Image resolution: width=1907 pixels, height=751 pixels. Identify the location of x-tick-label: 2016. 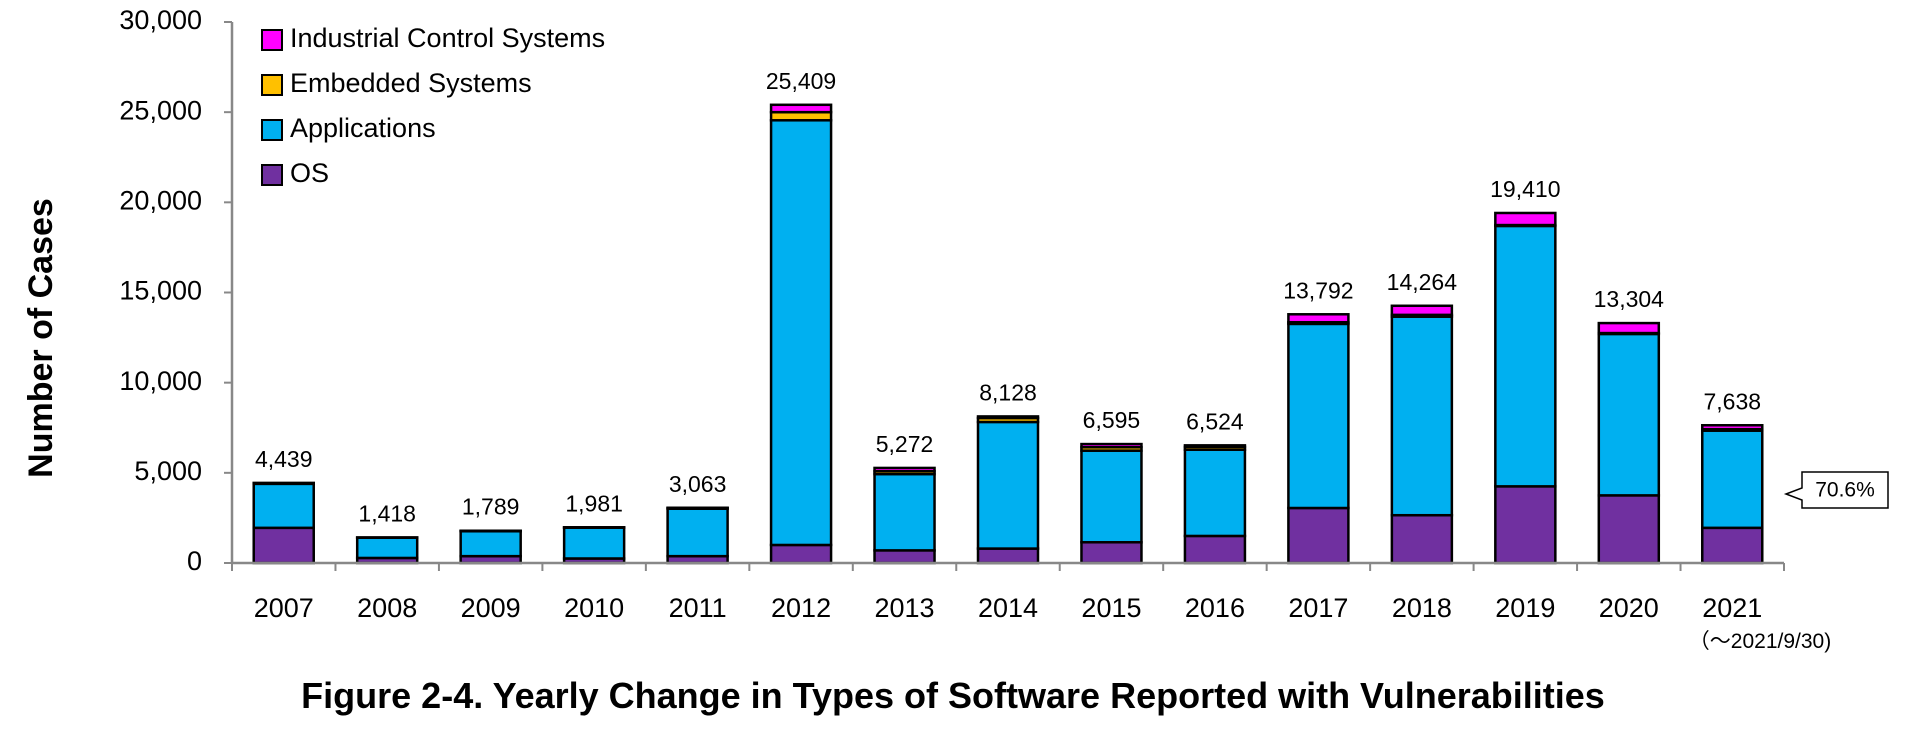
(1215, 608).